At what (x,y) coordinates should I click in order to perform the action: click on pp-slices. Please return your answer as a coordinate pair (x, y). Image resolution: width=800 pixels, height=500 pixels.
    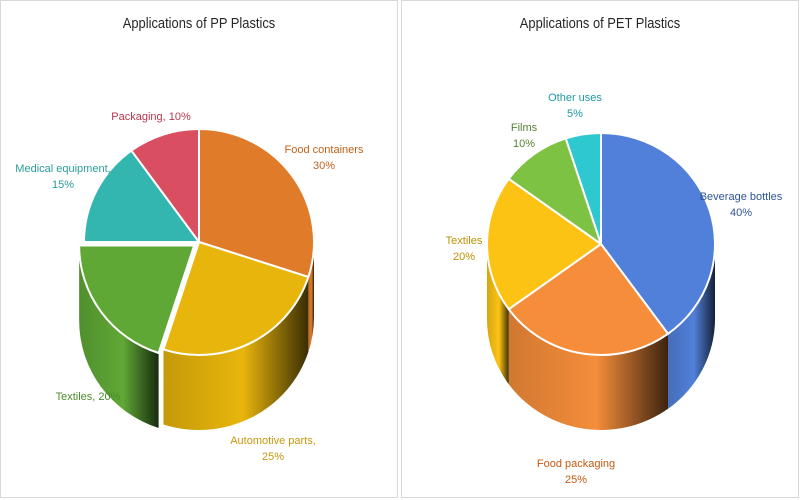
    Looking at the image, I should click on (196, 242).